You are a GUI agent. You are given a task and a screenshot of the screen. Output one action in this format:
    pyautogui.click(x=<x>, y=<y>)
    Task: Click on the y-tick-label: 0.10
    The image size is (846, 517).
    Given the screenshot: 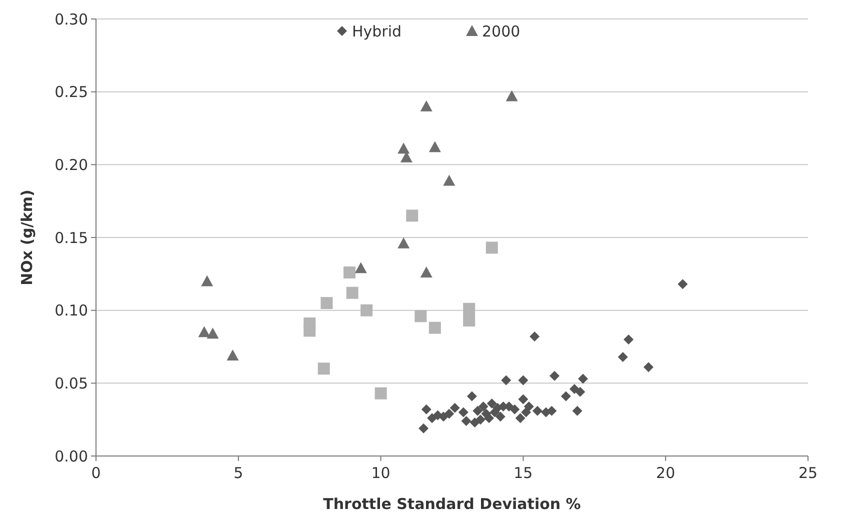 What is the action you would take?
    pyautogui.click(x=71, y=311)
    